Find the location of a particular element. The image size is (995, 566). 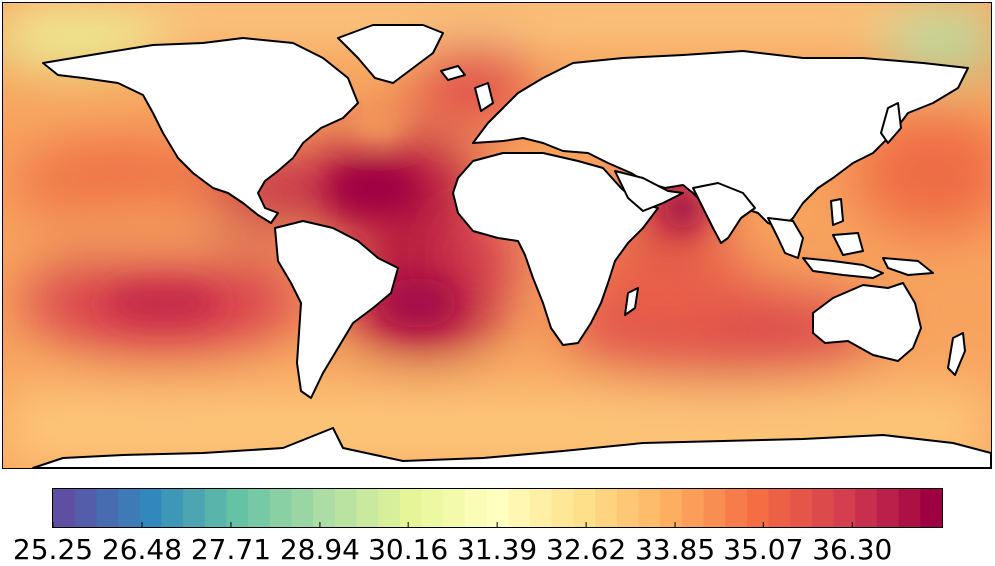

iceland is located at coordinates (453, 73).